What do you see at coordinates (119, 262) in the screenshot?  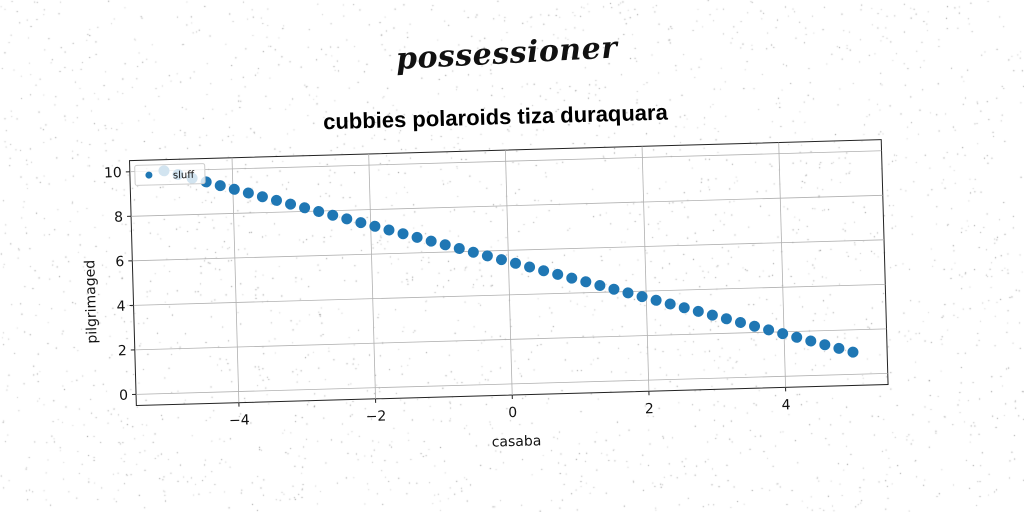 I see `y-tick-label: 6` at bounding box center [119, 262].